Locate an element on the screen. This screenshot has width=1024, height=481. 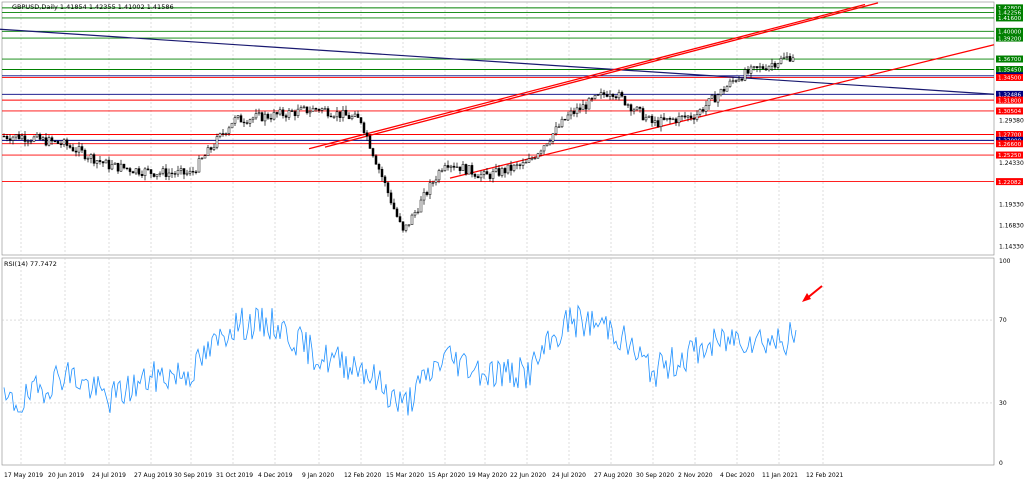
level-tag-label: 1.25250 is located at coordinates (1010, 156).